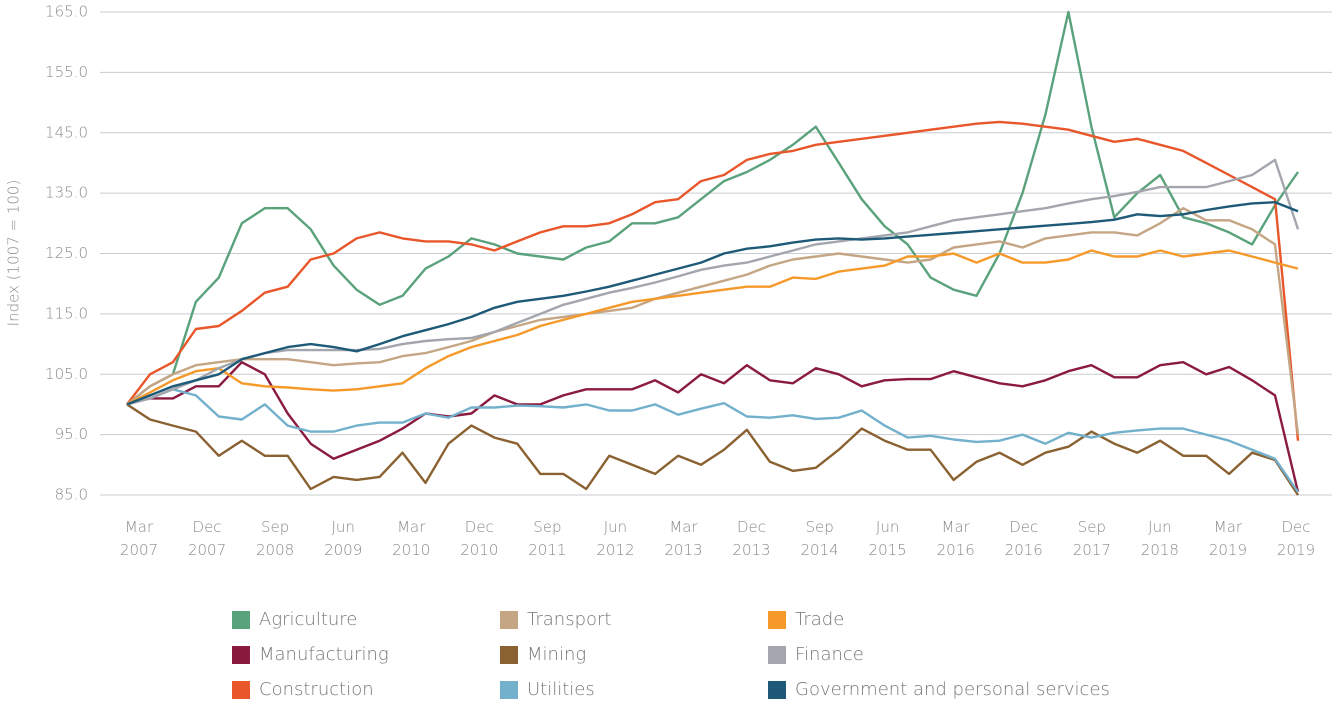  Describe the element at coordinates (66, 193) in the screenshot. I see `y-tick-label: 135.0` at that location.